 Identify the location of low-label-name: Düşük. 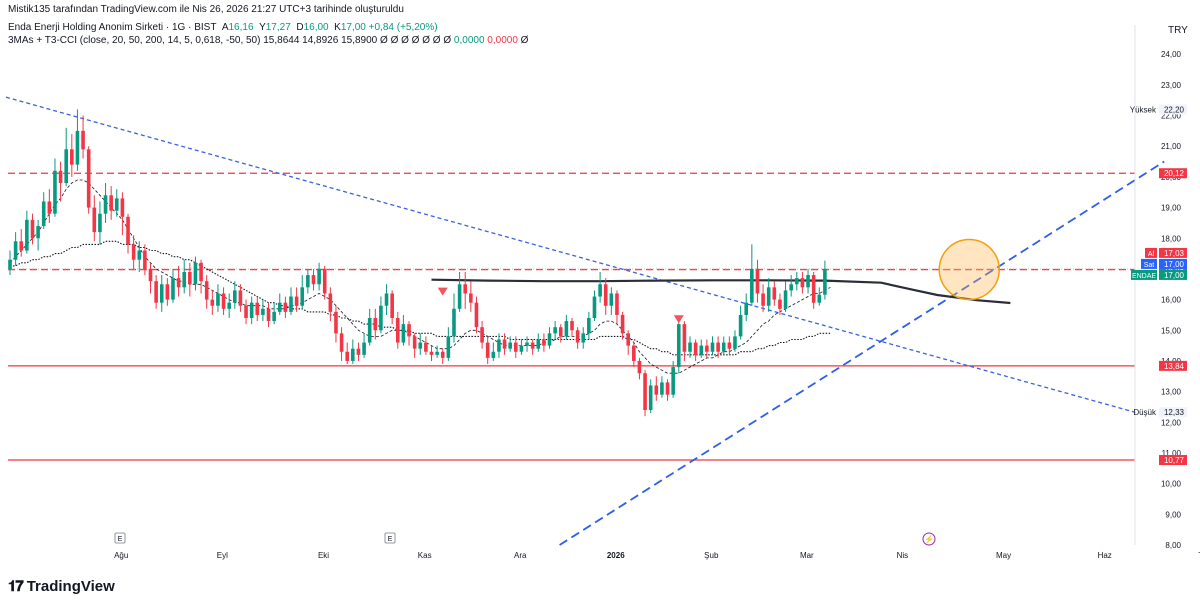
(1145, 412).